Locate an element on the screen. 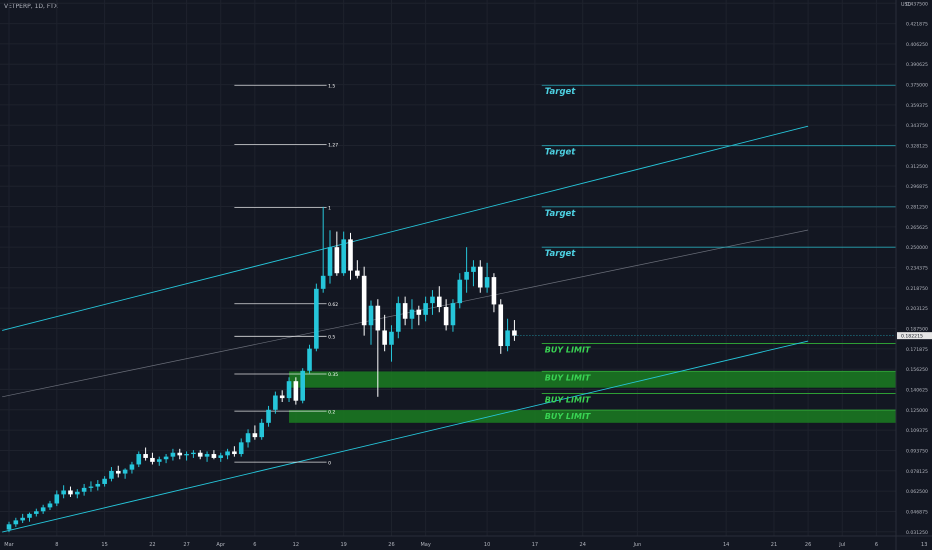 This screenshot has height=550, width=932. y-tick-label: 0.187500 is located at coordinates (917, 329).